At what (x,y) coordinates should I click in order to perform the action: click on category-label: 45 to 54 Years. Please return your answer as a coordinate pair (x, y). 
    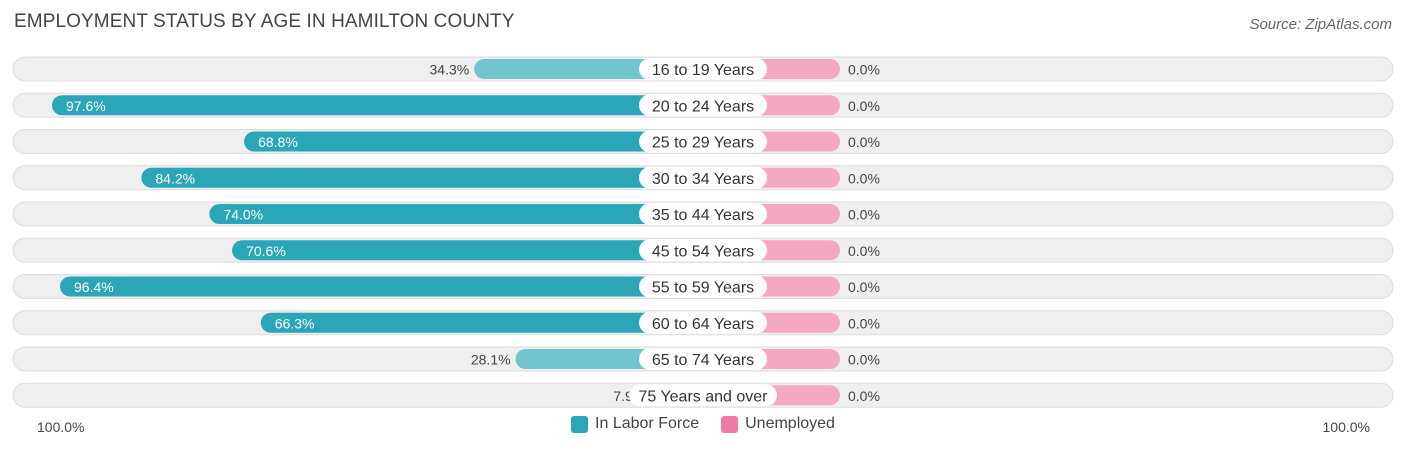
    Looking at the image, I should click on (703, 251).